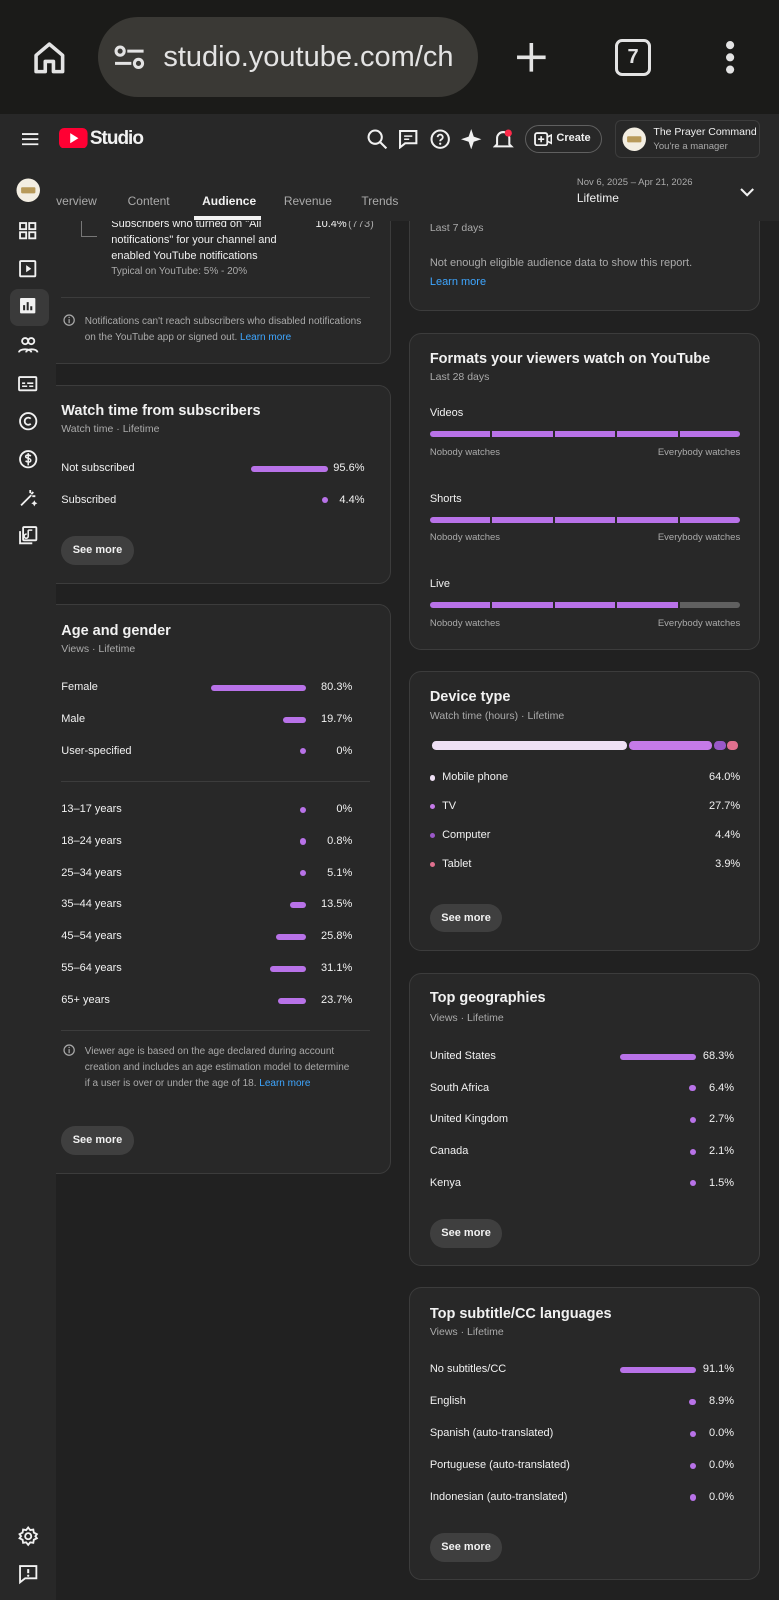  Describe the element at coordinates (227, 218) in the screenshot. I see `tab-underline` at that location.